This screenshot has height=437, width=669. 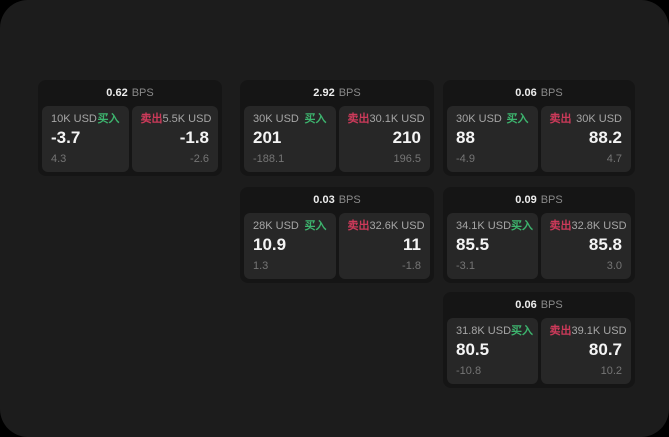 What do you see at coordinates (465, 159) in the screenshot?
I see `buy-sub-value: -4.9` at bounding box center [465, 159].